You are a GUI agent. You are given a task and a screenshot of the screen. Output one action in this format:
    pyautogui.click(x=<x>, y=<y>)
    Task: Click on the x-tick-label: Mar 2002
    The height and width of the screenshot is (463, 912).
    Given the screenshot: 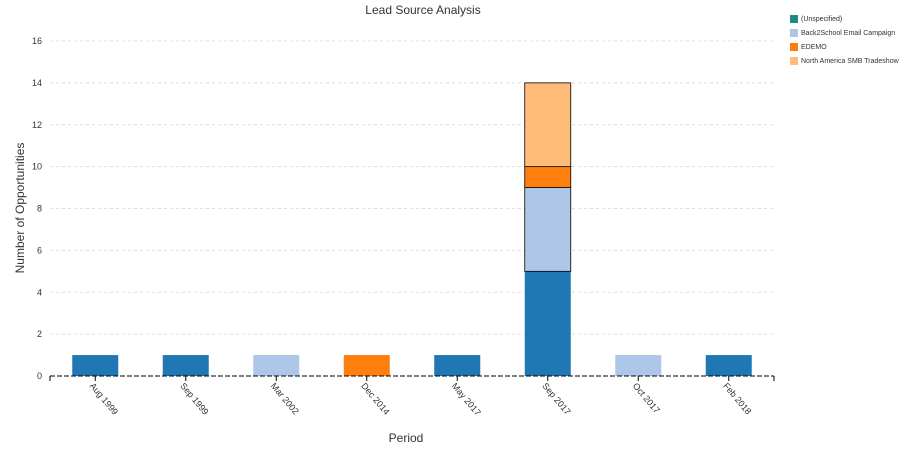 What is the action you would take?
    pyautogui.click(x=285, y=399)
    